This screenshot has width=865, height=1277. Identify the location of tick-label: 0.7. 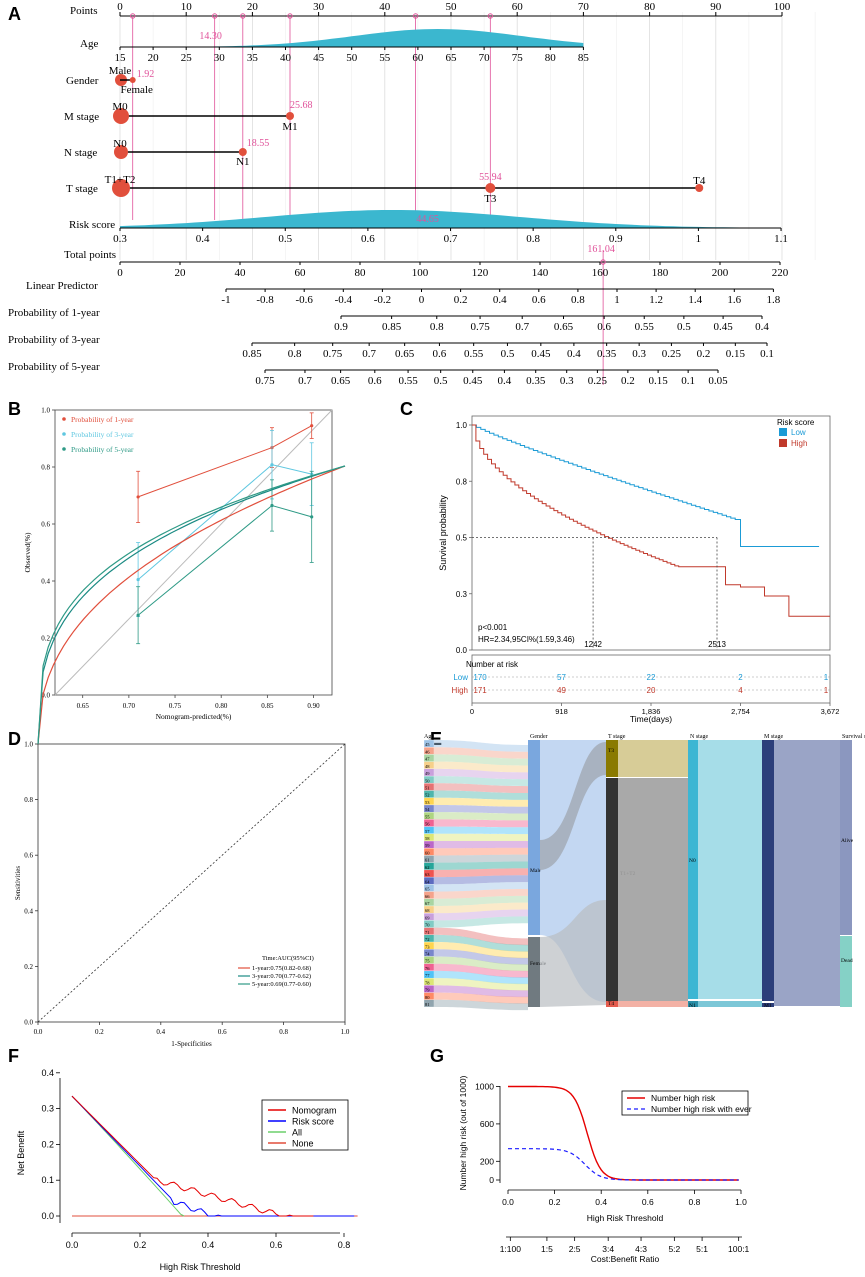
(522, 327).